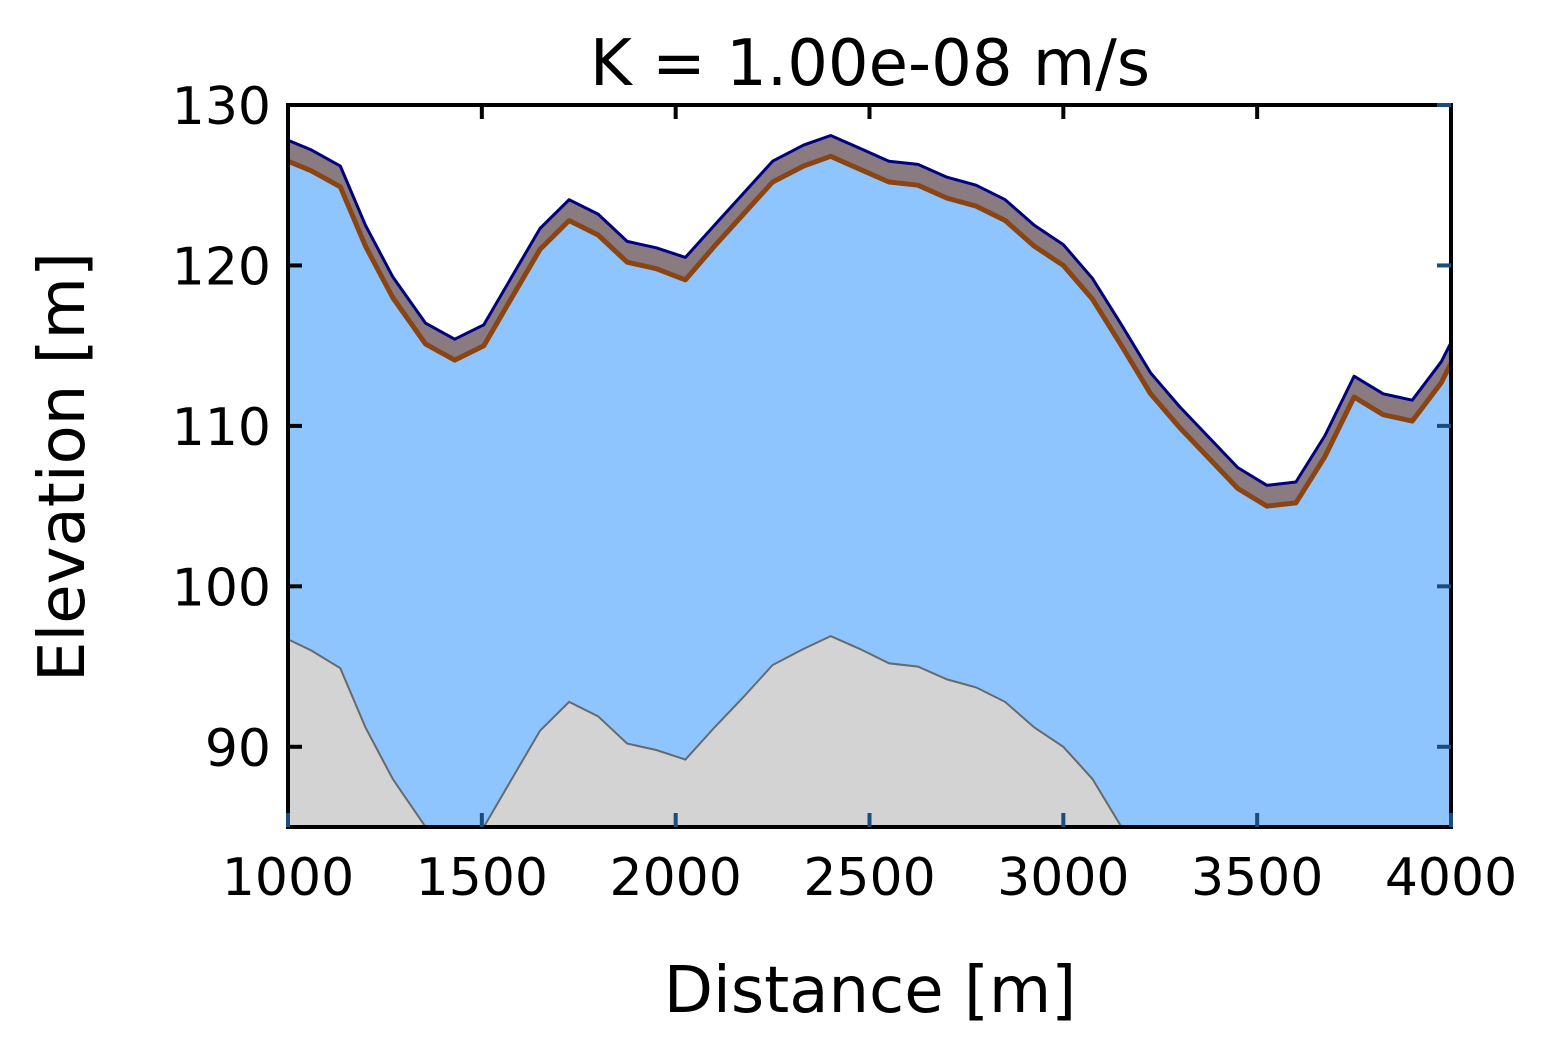 Image resolution: width=1561 pixels, height=1061 pixels. I want to click on y-tick-label: 110, so click(221, 428).